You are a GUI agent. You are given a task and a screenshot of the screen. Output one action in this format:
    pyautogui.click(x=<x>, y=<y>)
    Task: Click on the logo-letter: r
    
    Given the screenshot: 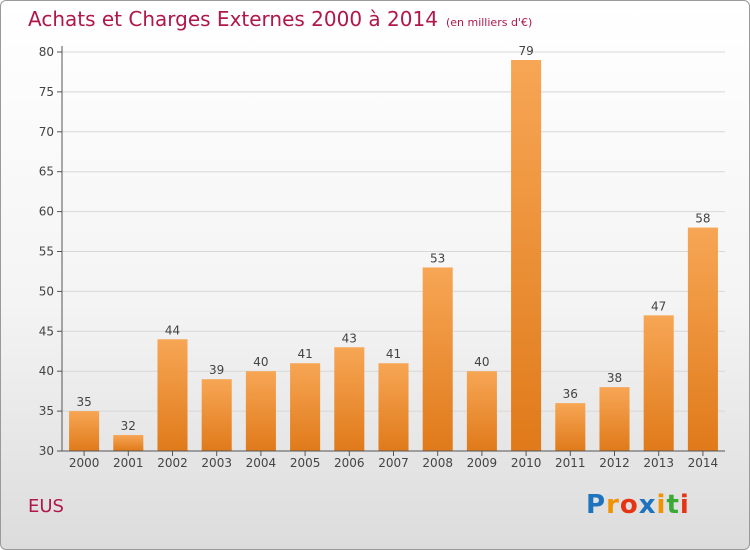 What is the action you would take?
    pyautogui.click(x=613, y=505)
    